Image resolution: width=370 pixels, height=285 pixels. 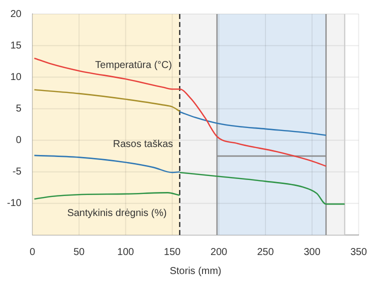 I want to click on y-tick-label: 15, so click(x=16, y=46).